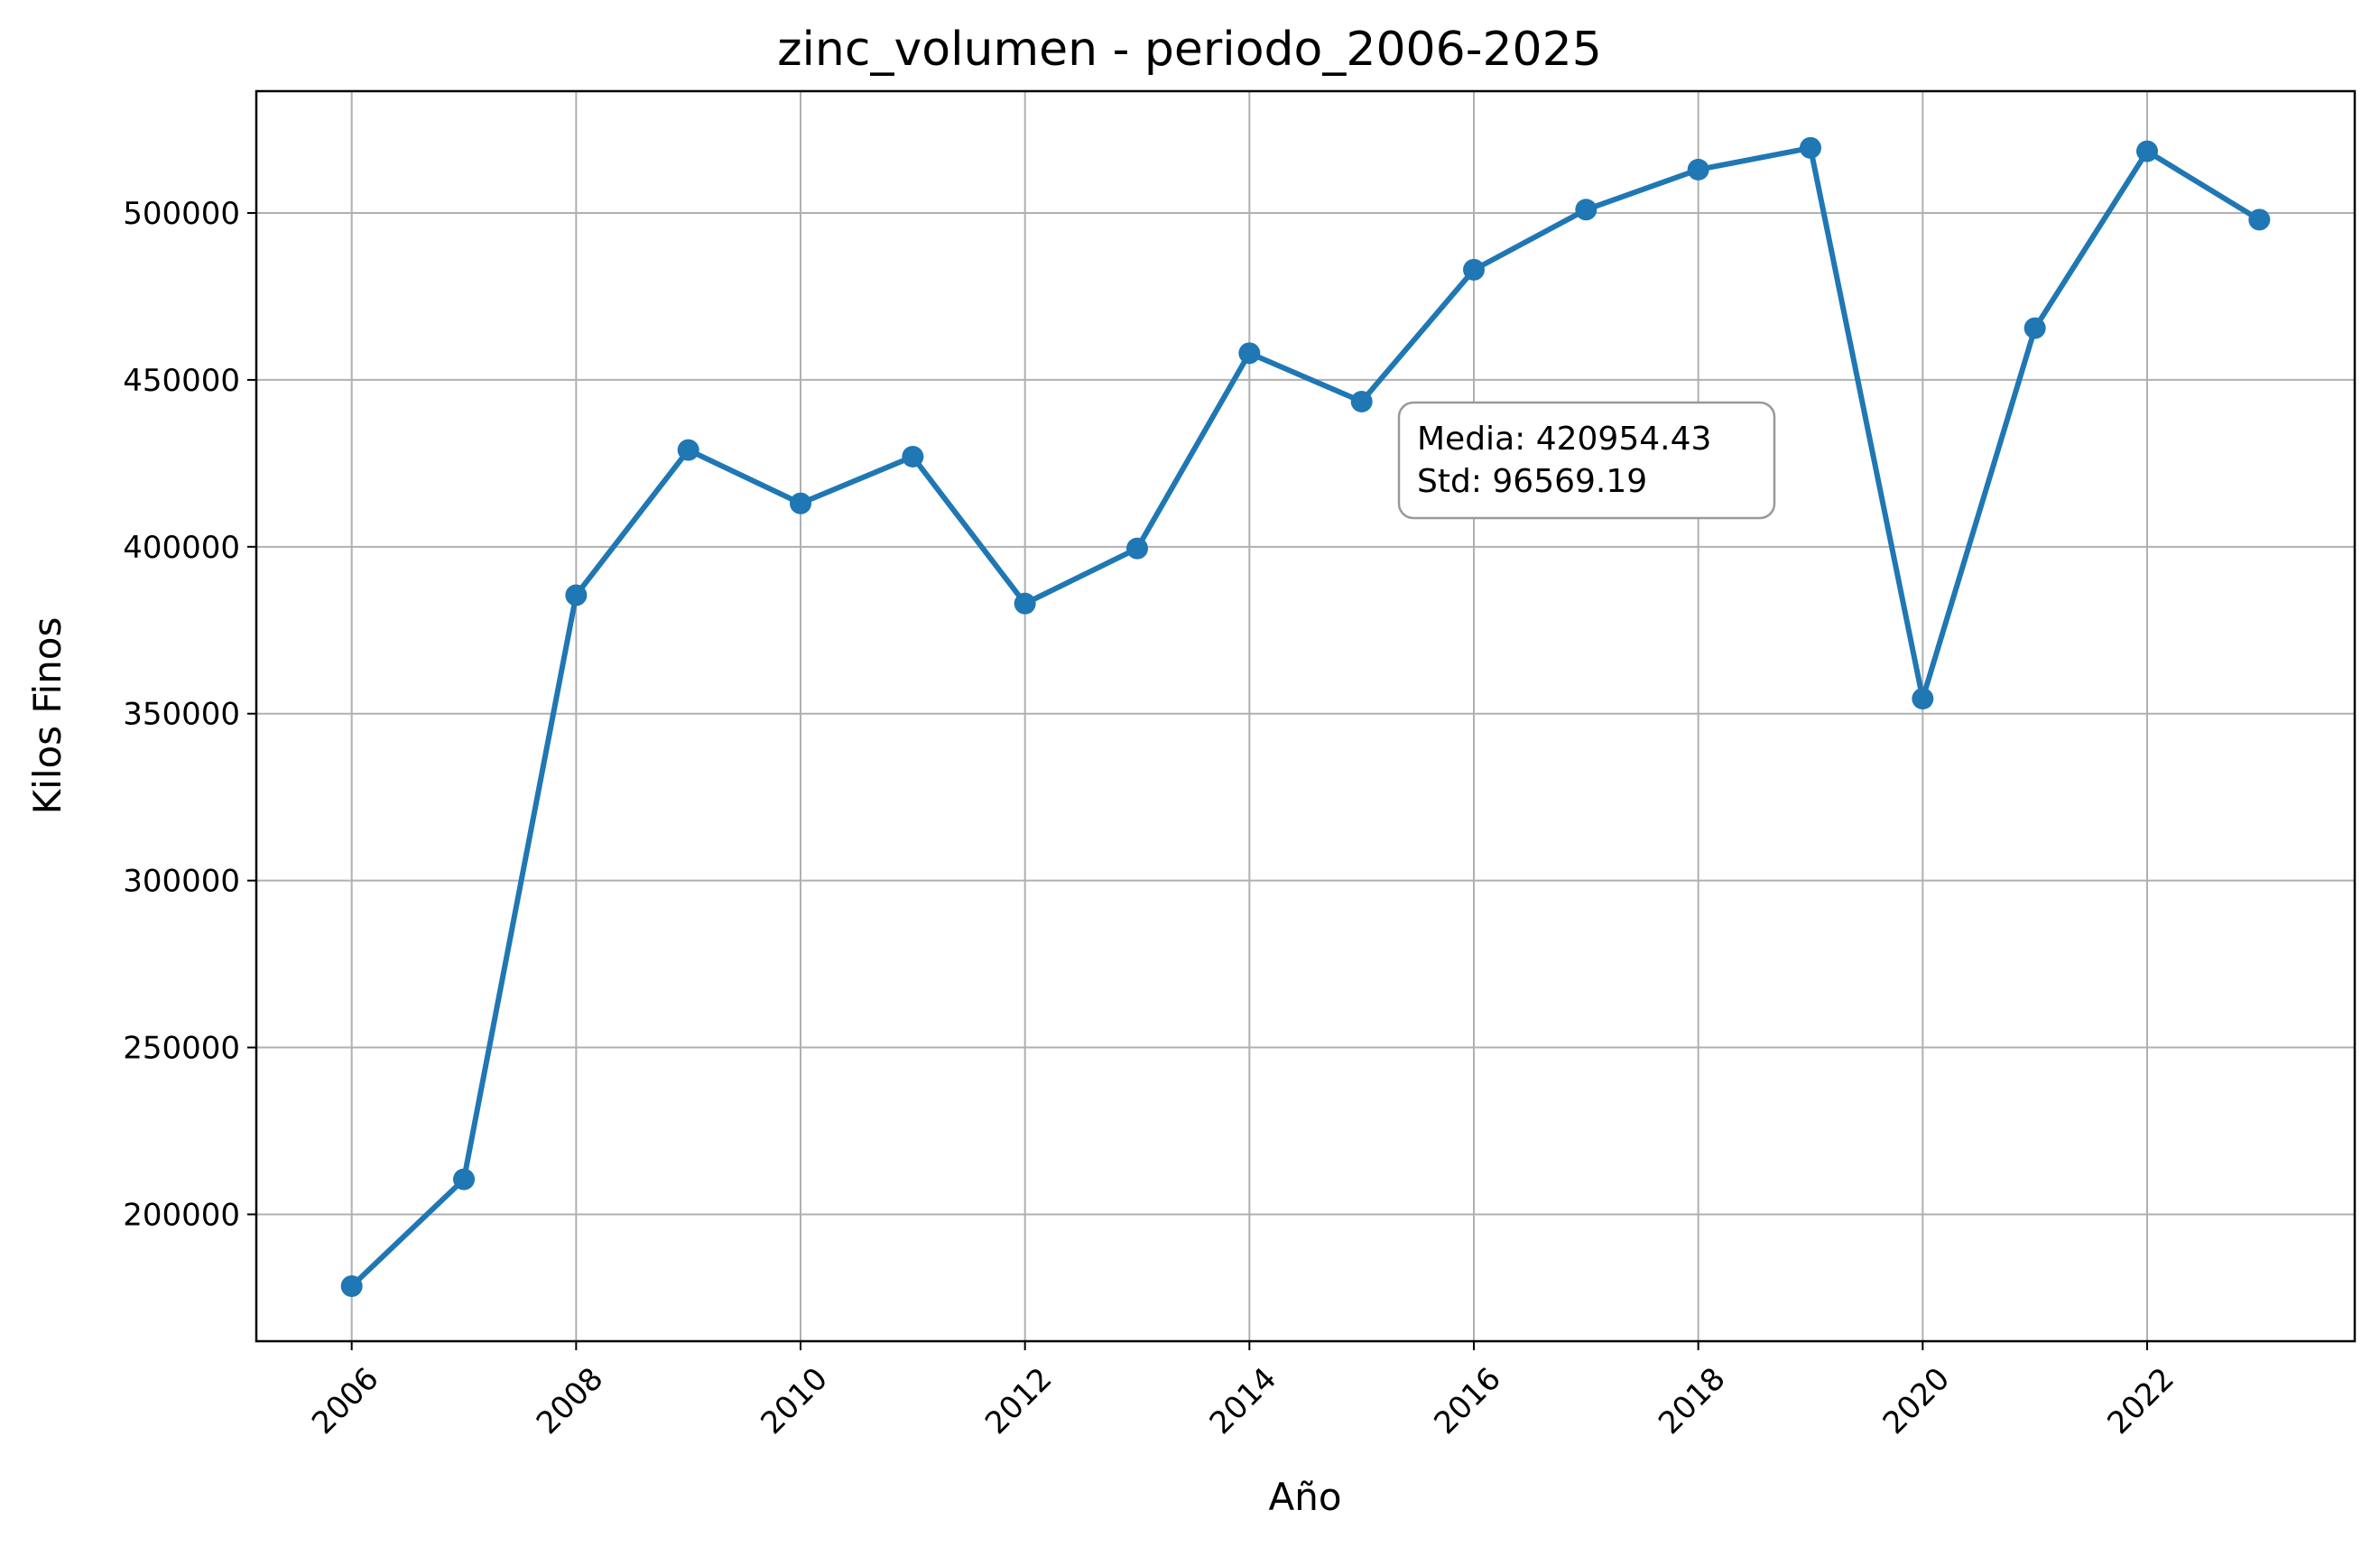 This screenshot has height=1547, width=2380. I want to click on y-tick-label: 350000, so click(182, 715).